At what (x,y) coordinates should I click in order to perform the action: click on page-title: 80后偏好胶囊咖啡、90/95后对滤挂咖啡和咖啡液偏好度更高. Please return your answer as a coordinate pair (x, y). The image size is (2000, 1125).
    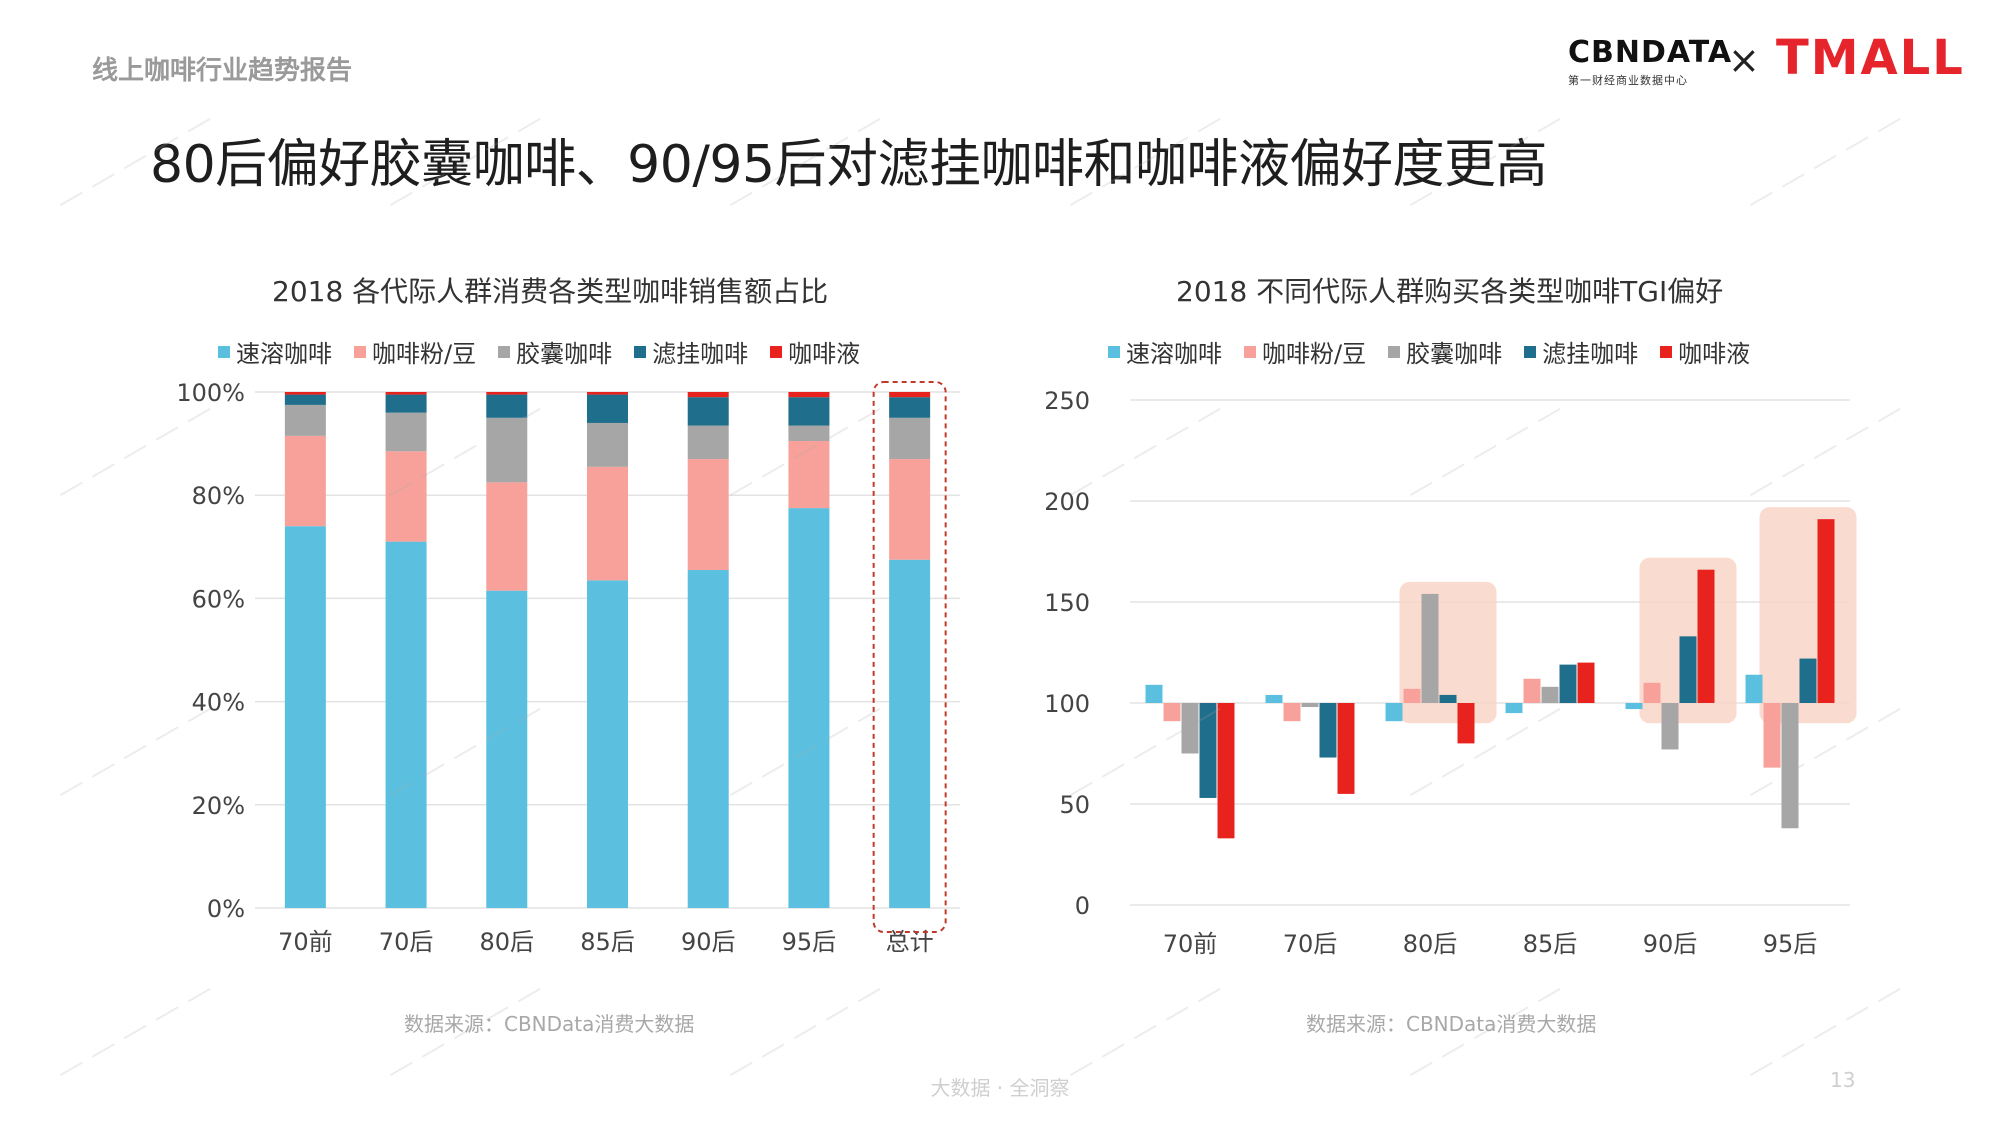
    Looking at the image, I should click on (849, 165).